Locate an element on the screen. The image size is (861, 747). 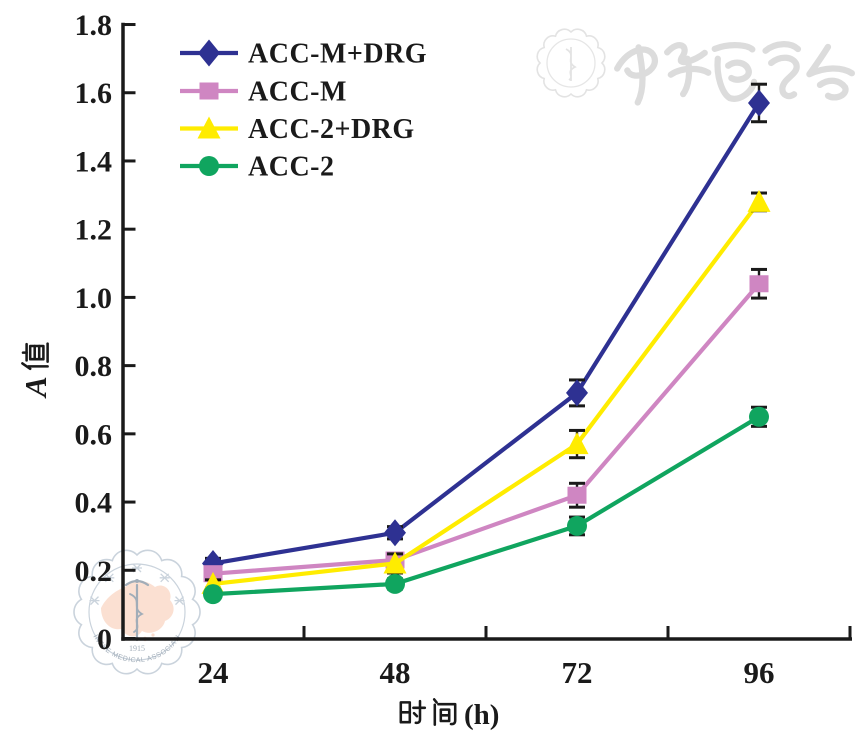
y-tick-label: 1.8 is located at coordinates (94, 25).